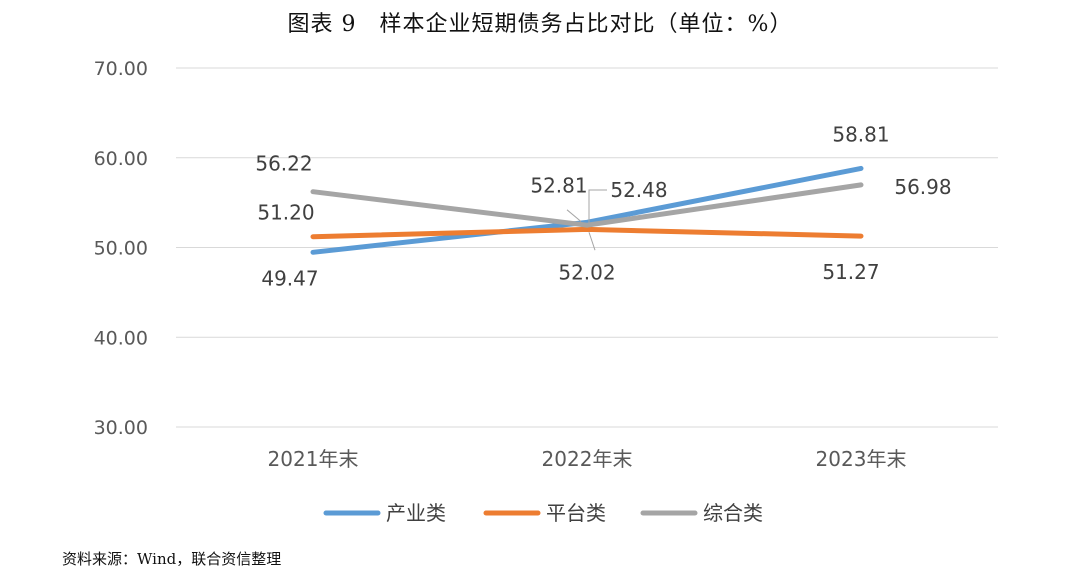 The height and width of the screenshot is (578, 1080). What do you see at coordinates (416, 513) in the screenshot?
I see `legend-label: 产业类` at bounding box center [416, 513].